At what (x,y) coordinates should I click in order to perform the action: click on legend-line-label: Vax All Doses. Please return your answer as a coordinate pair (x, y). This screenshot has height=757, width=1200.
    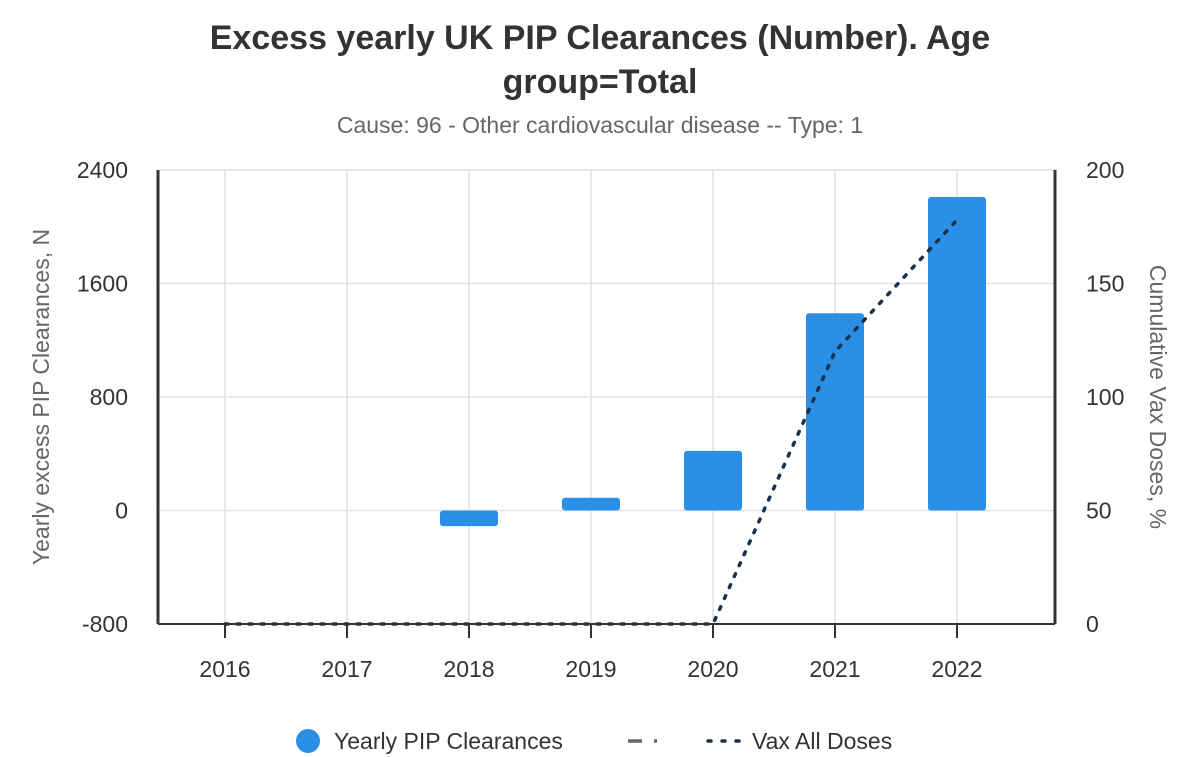
    Looking at the image, I should click on (822, 741).